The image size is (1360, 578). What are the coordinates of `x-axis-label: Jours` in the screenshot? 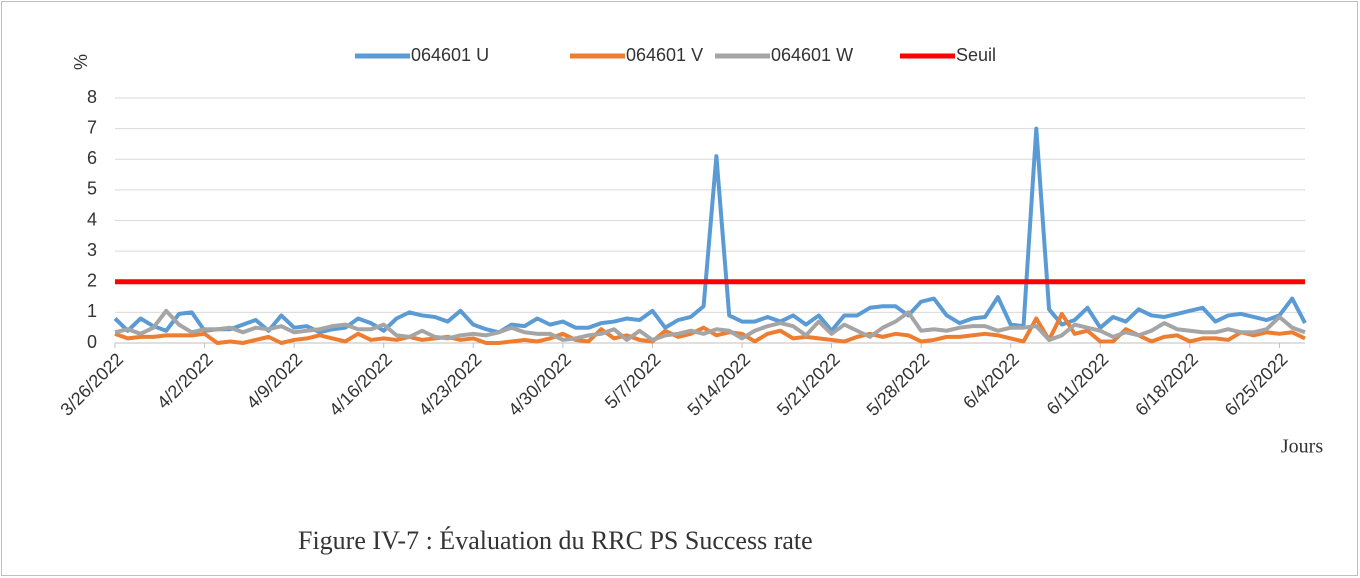 It's located at (1302, 447).